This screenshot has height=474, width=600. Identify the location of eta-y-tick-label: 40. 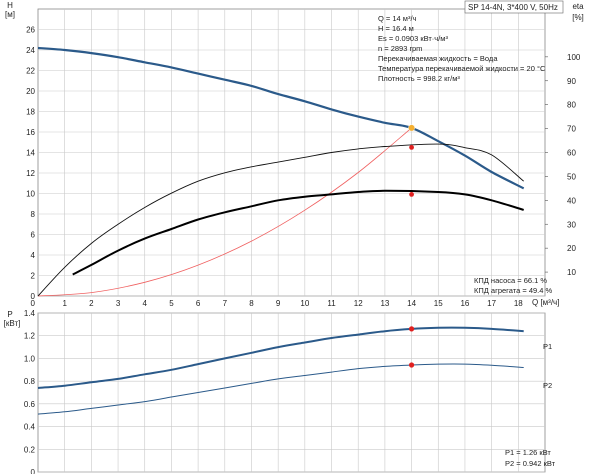
(571, 200).